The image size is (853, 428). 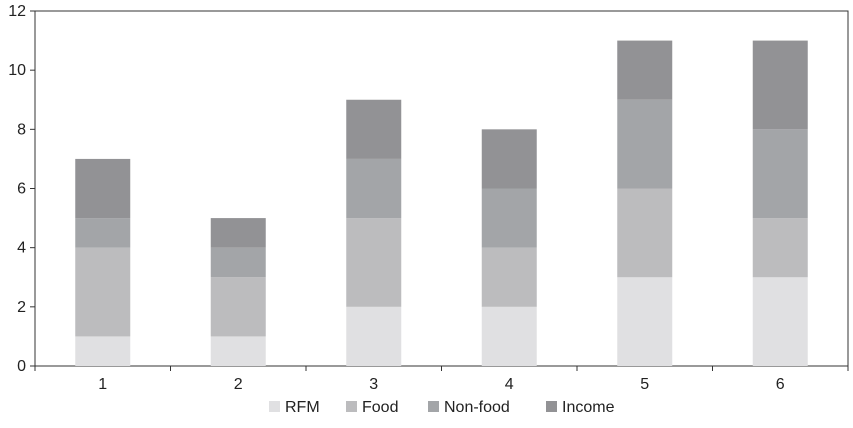 I want to click on x-axis: 1 2 3 4 5 6, so click(x=441, y=379).